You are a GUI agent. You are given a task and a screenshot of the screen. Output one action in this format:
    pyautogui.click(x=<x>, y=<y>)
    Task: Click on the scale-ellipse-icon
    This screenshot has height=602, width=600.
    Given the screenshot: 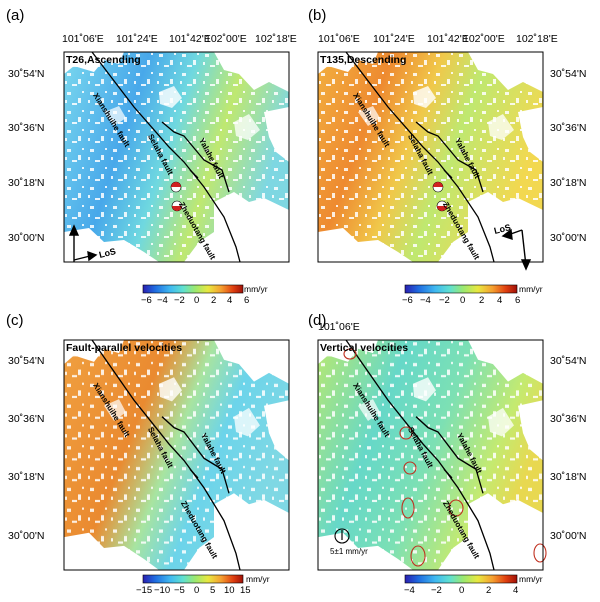 What is the action you would take?
    pyautogui.click(x=342, y=536)
    